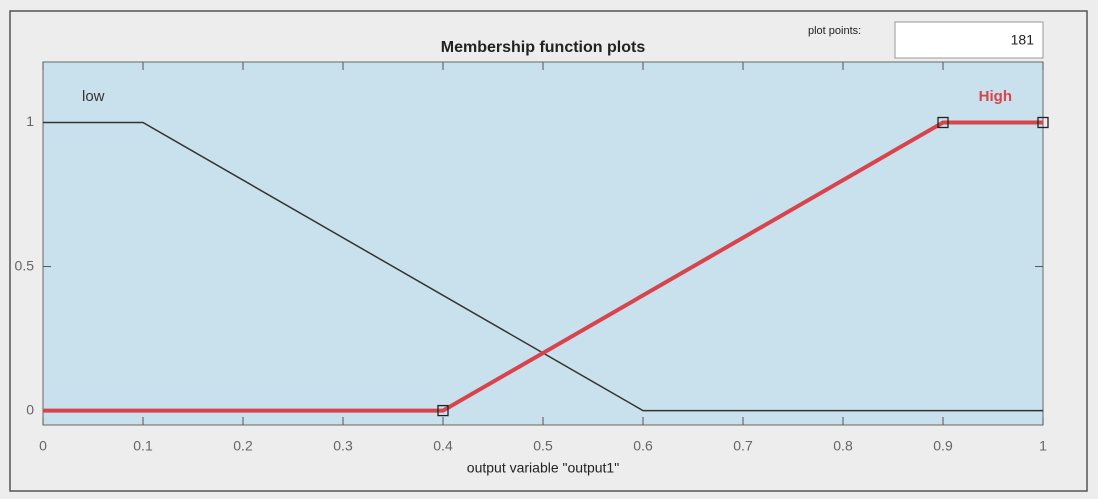 Image resolution: width=1098 pixels, height=499 pixels. What do you see at coordinates (1023, 40) in the screenshot?
I see `plot-points-value: 181` at bounding box center [1023, 40].